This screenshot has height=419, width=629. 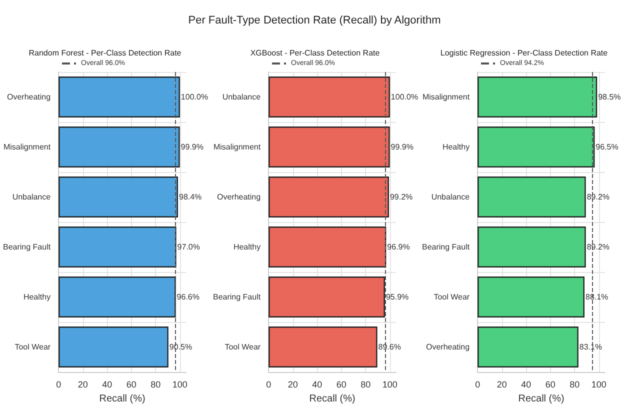 I want to click on data-label: 96.5%, so click(x=607, y=147).